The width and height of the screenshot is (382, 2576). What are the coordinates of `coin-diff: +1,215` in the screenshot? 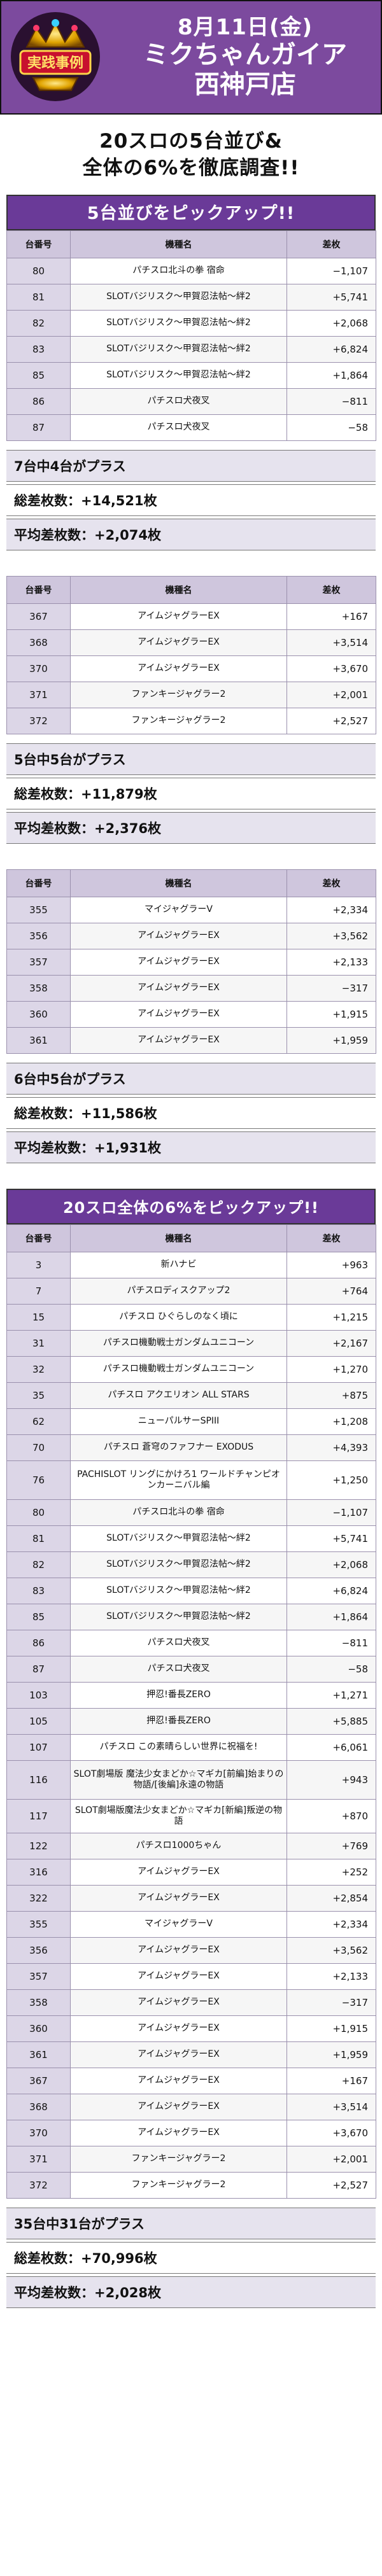 It's located at (331, 1317).